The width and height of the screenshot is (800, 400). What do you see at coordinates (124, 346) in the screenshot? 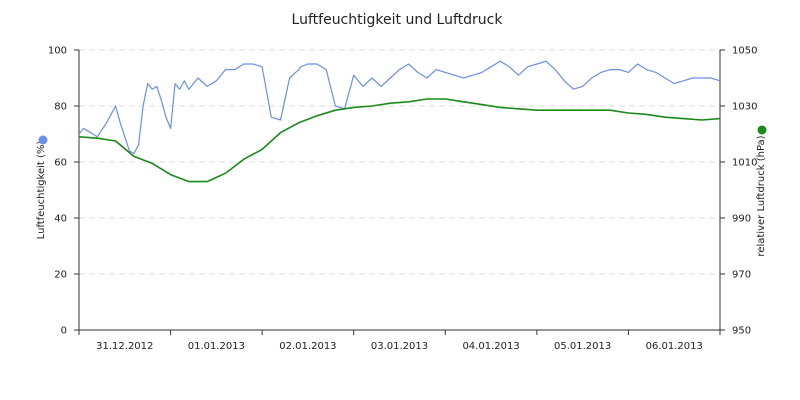
I see `x-tick-label: 31.12.2012` at bounding box center [124, 346].